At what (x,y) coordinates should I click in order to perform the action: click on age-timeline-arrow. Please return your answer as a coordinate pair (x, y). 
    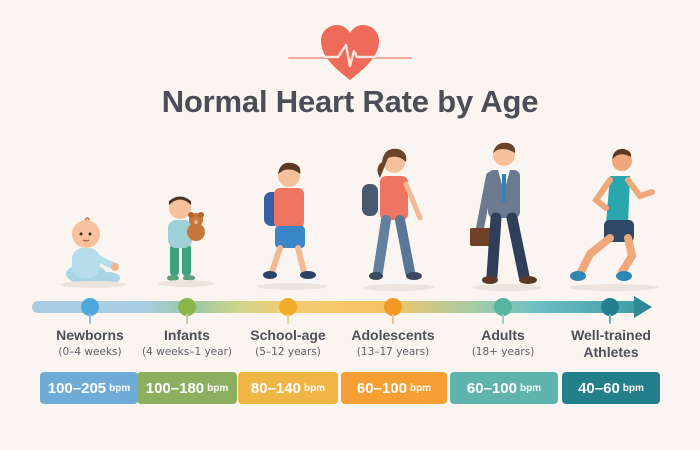
    Looking at the image, I should click on (342, 307).